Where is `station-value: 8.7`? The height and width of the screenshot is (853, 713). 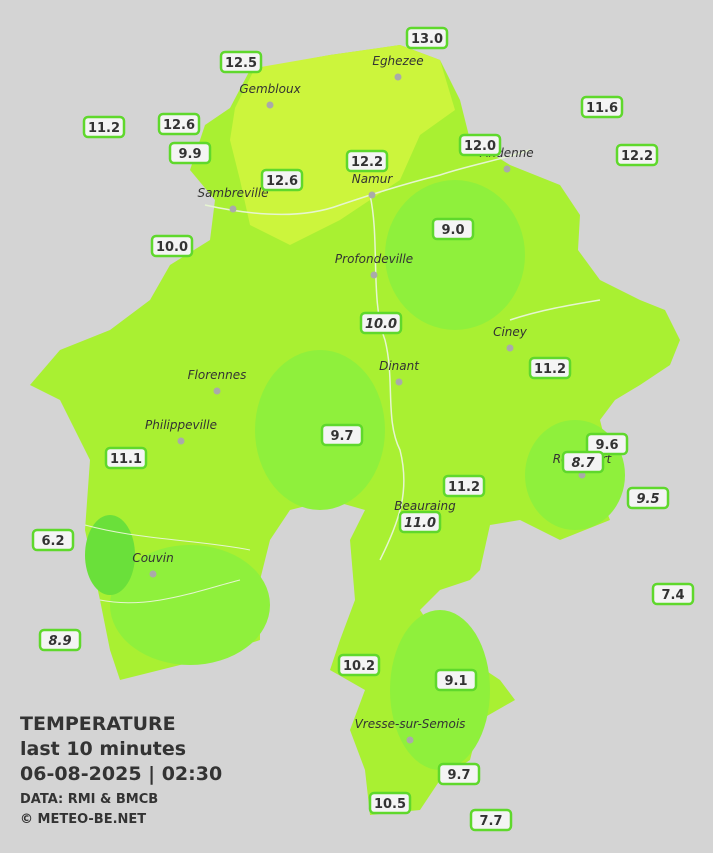
station-value: 8.7 is located at coordinates (583, 463).